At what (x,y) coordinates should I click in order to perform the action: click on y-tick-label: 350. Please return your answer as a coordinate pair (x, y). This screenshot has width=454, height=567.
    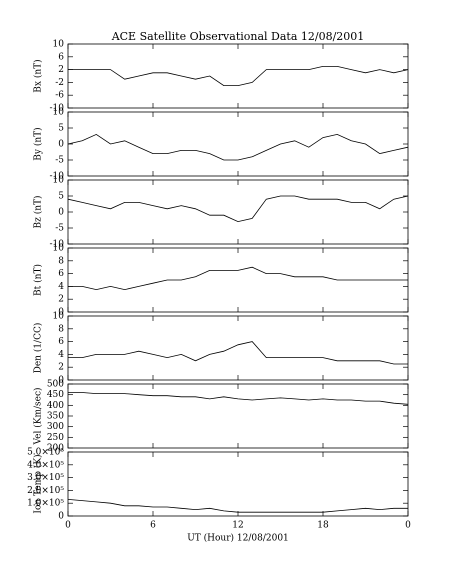
    Looking at the image, I should click on (55, 417).